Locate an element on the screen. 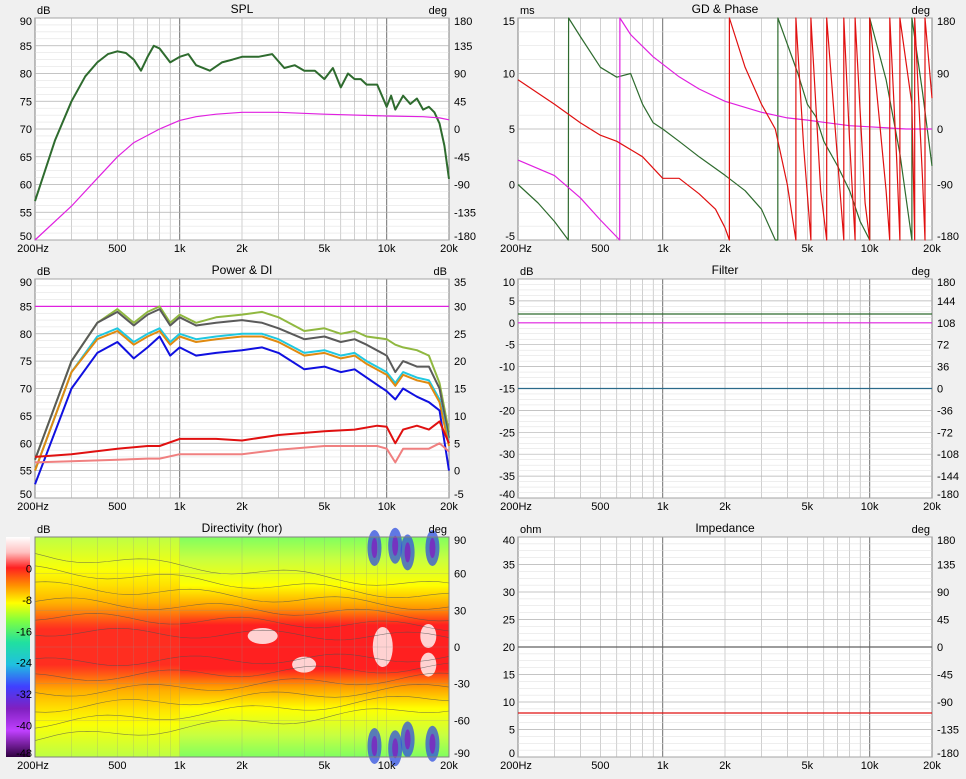 The image size is (966, 779). y-tick-label: 10 is located at coordinates (509, 283).